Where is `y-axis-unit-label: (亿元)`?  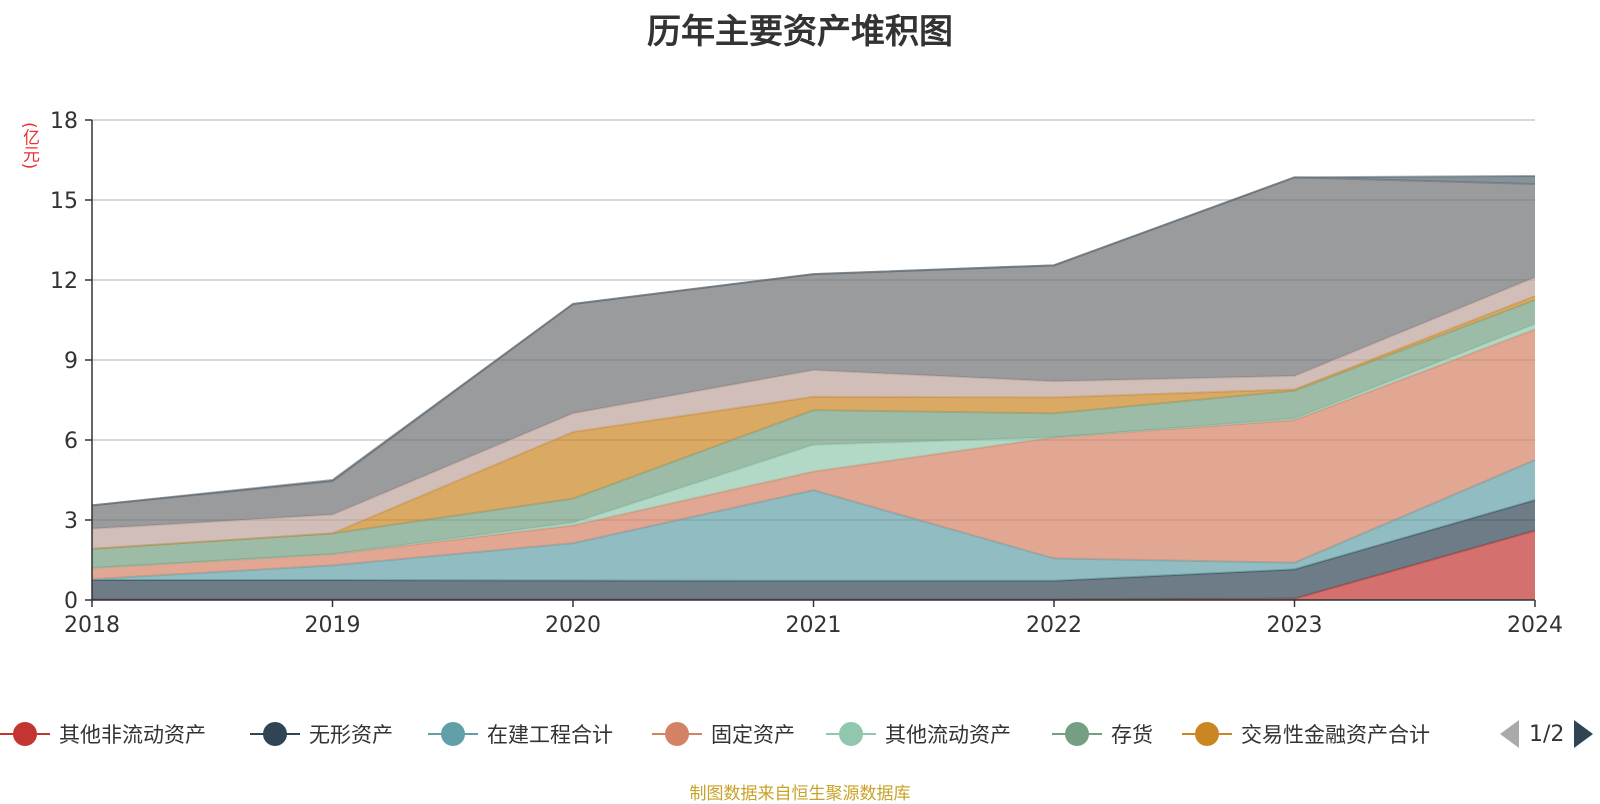 y-axis-unit-label: (亿元) is located at coordinates (29, 146).